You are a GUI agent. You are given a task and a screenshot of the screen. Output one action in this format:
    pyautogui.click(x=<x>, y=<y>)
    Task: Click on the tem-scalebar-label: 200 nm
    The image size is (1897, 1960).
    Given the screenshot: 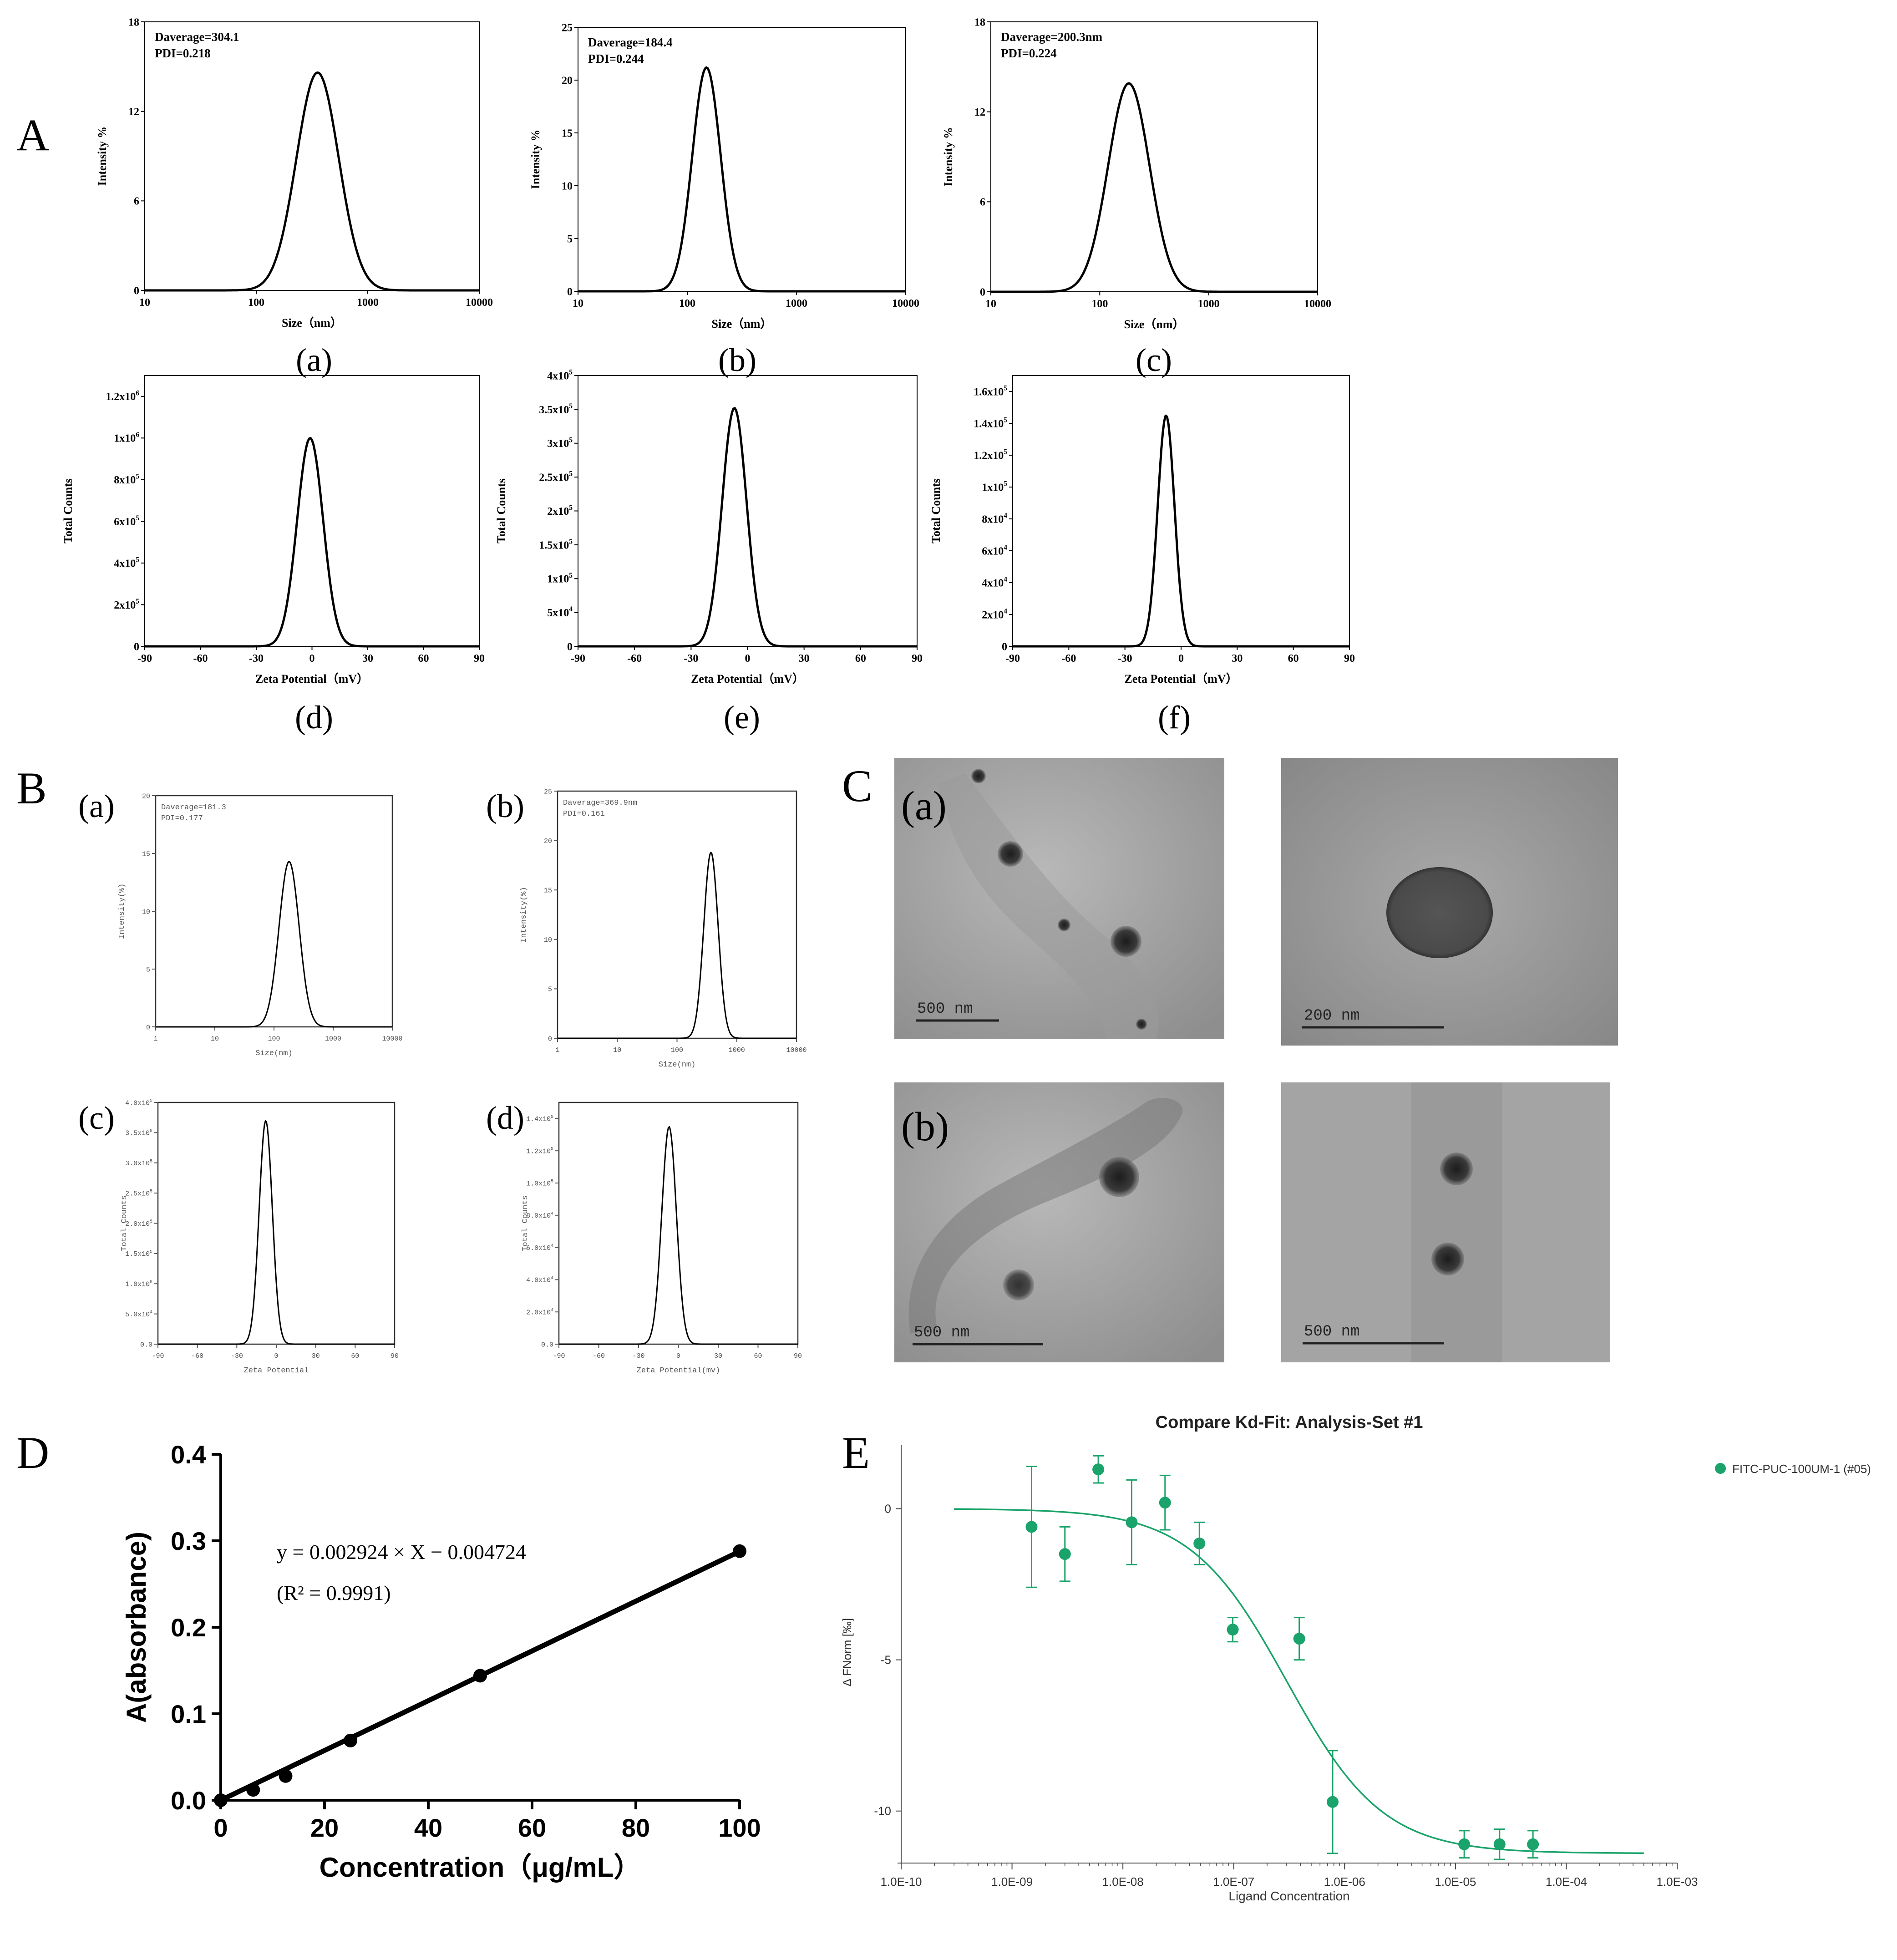 What is the action you would take?
    pyautogui.click(x=1332, y=1016)
    